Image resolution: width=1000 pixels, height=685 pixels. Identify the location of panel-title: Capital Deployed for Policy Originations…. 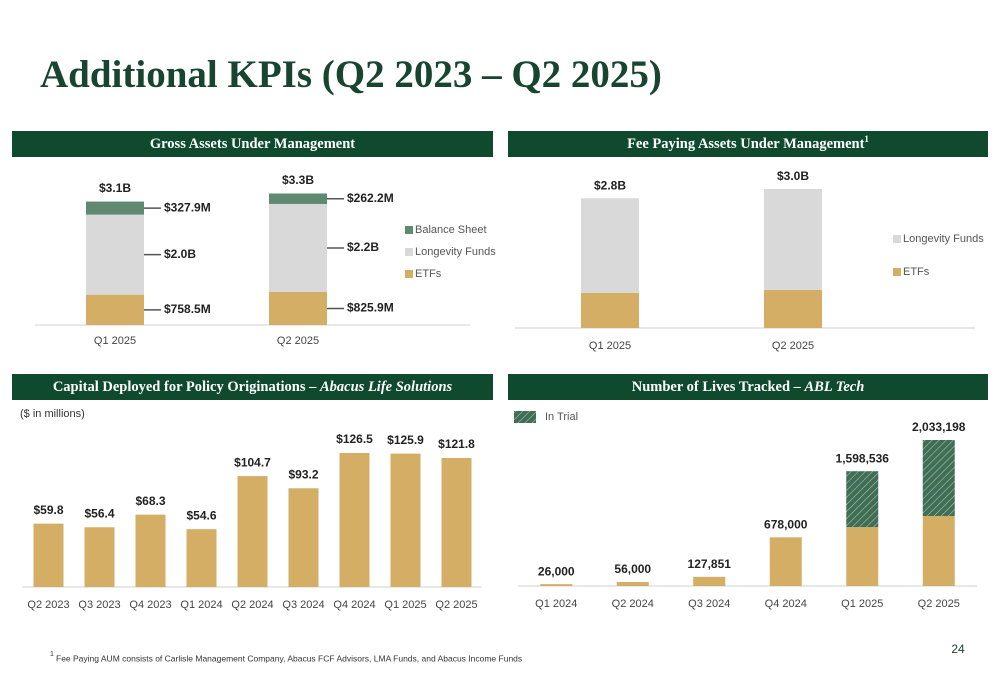
(253, 387).